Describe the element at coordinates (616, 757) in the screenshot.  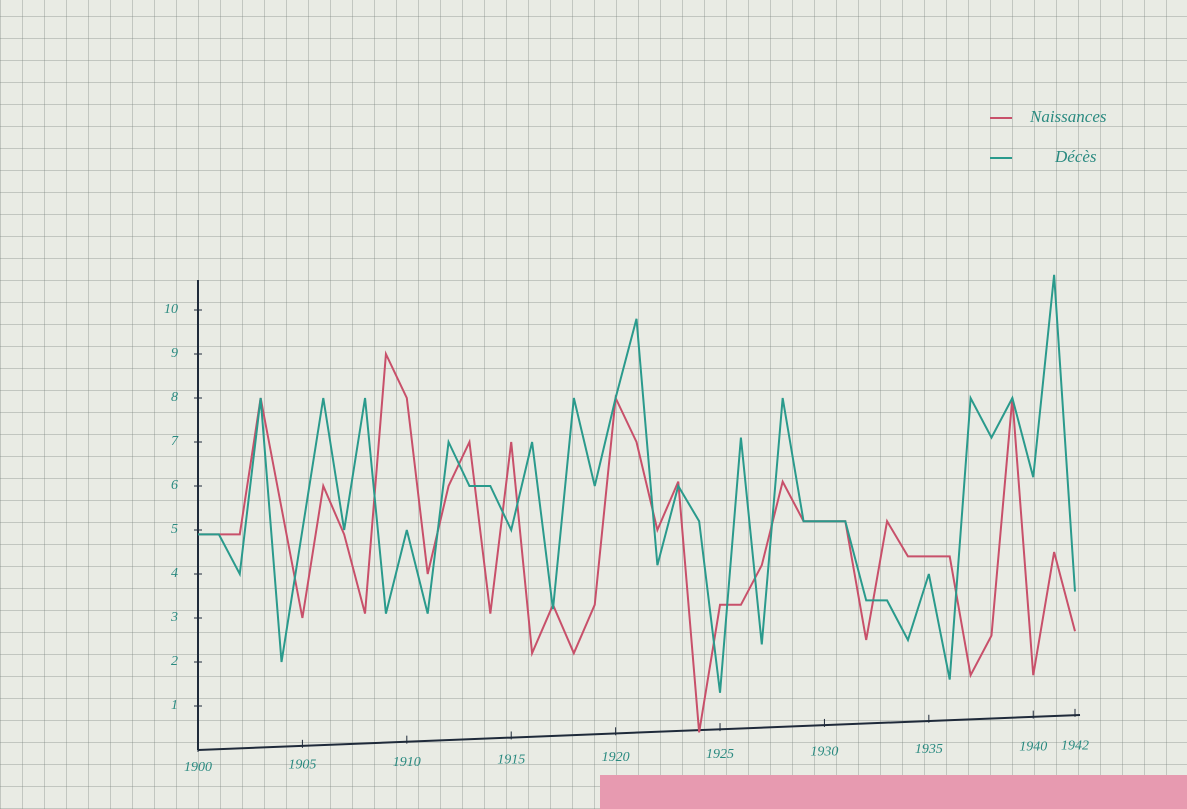
I see `x-tick-label: 1920` at that location.